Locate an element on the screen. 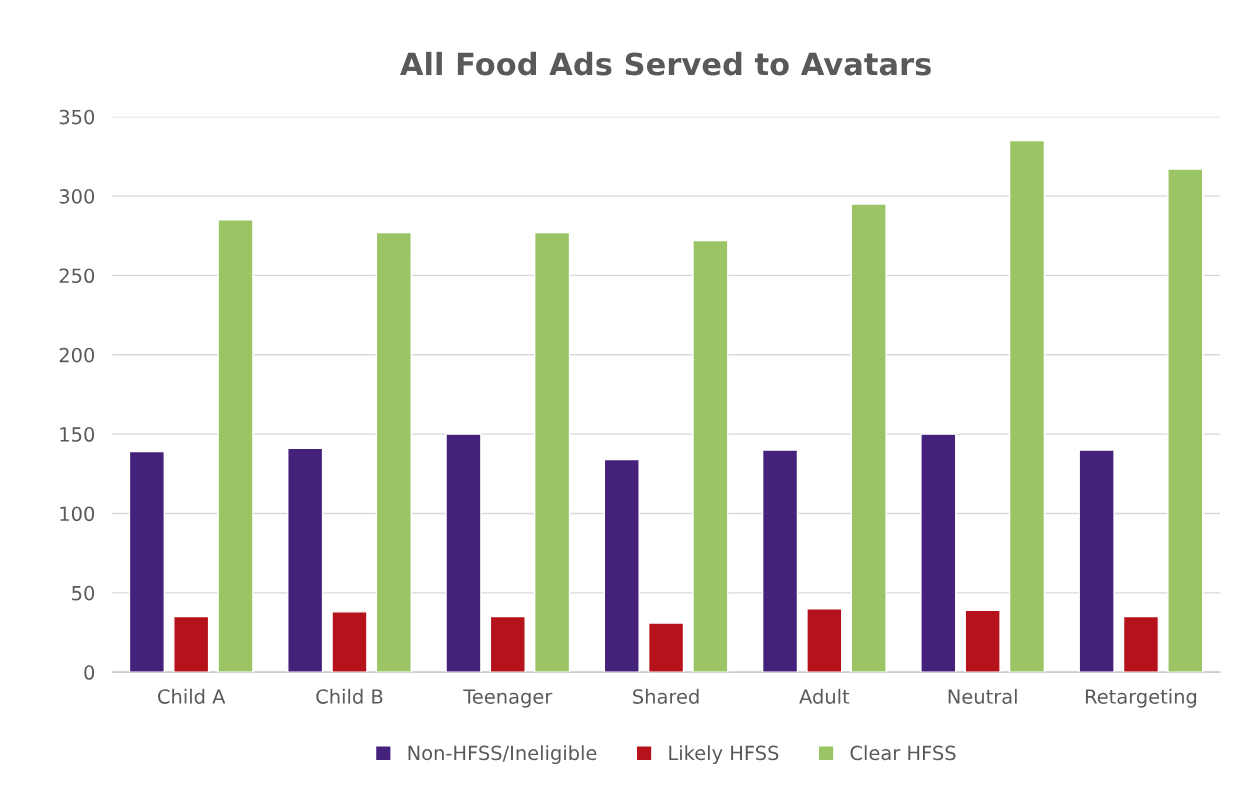 The width and height of the screenshot is (1245, 805). legend-label: Non-HFSS/Ineligible is located at coordinates (502, 755).